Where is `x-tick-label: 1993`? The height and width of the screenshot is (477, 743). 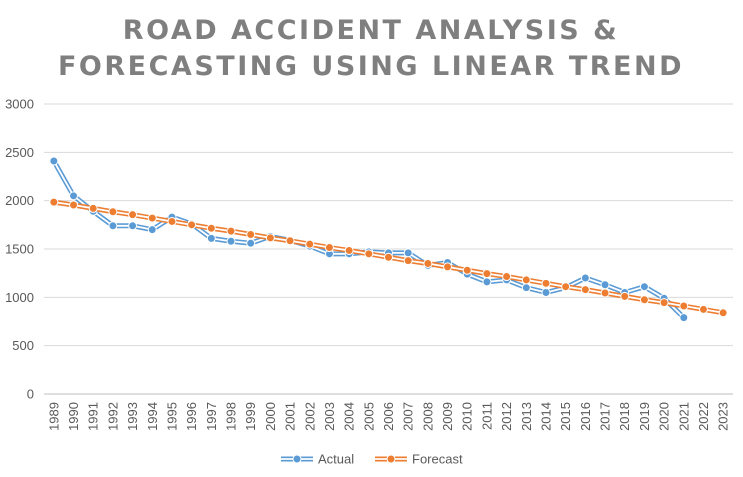
x-tick-label: 1993 is located at coordinates (132, 416).